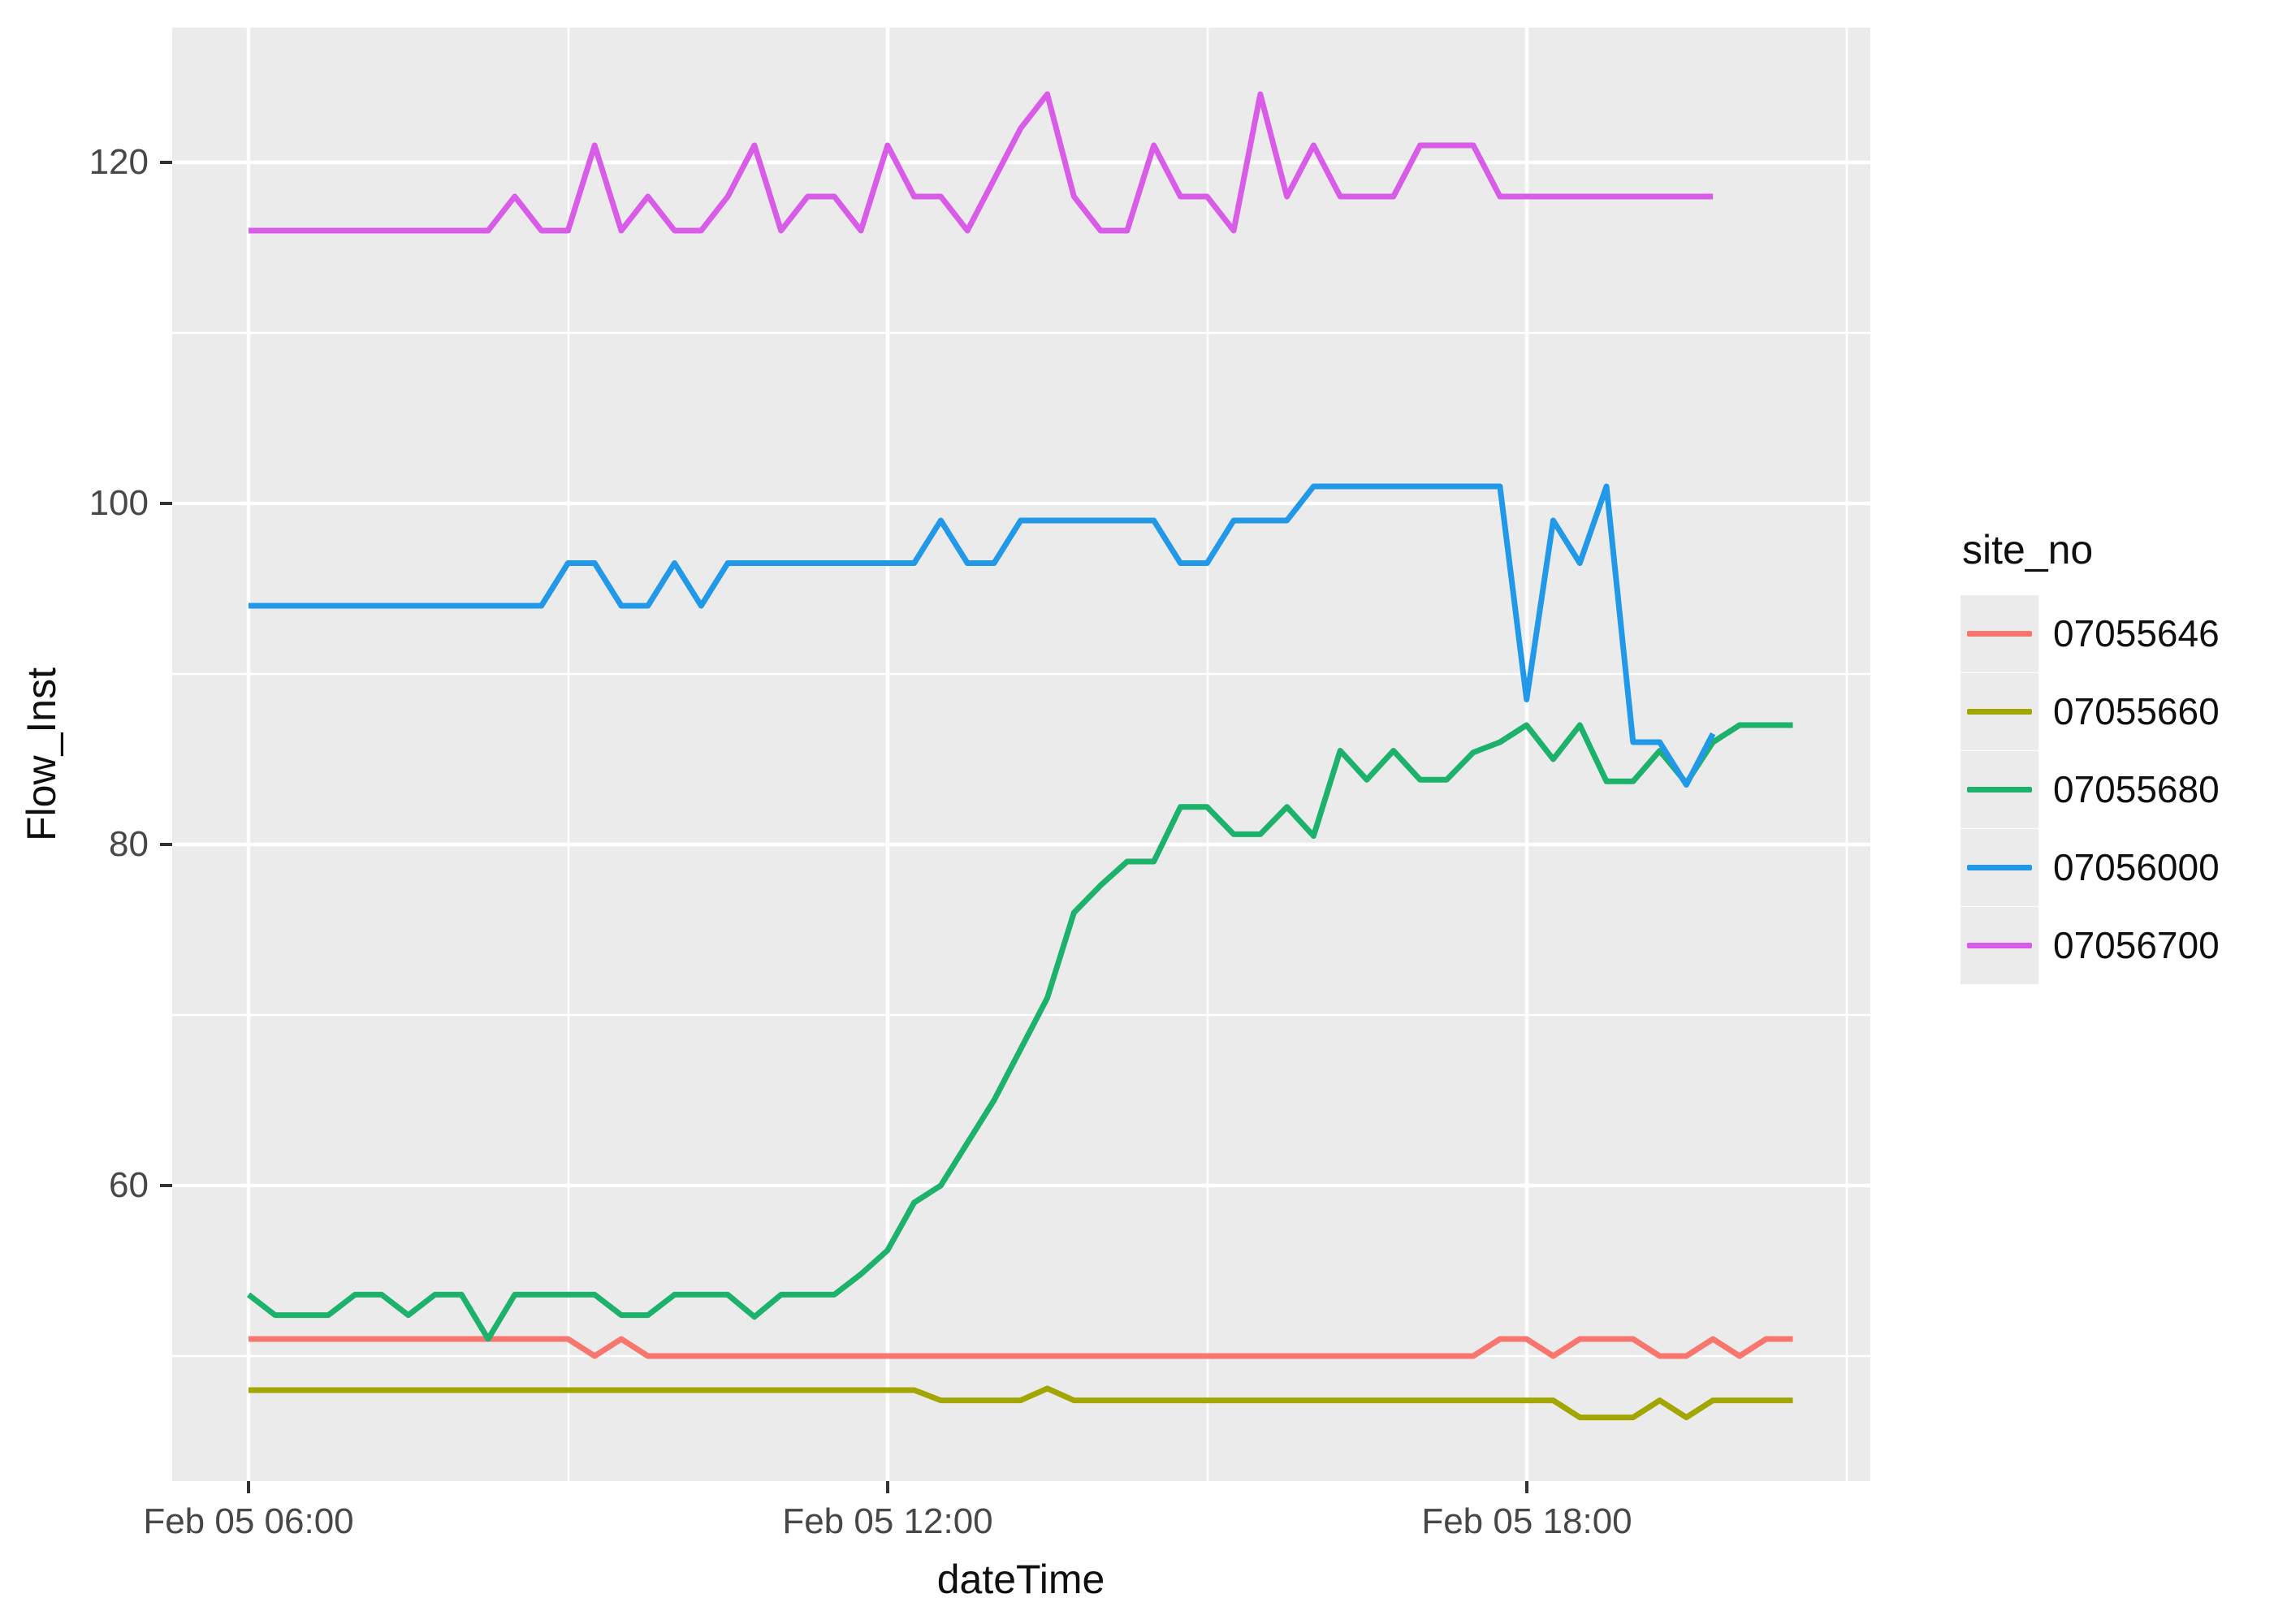 The image size is (2274, 1624). Describe the element at coordinates (41, 754) in the screenshot. I see `y-axis-title: Flow_Inst` at that location.